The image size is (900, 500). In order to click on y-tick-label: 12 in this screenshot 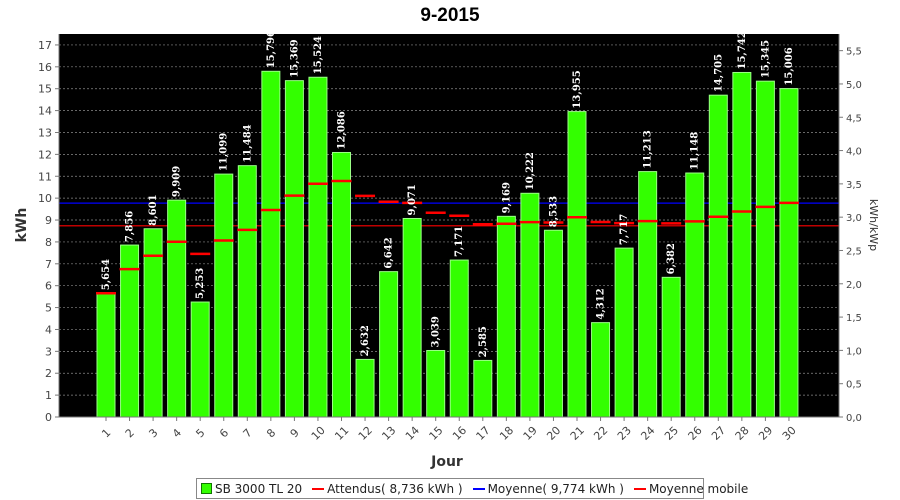, I will do `click(45, 154)`.